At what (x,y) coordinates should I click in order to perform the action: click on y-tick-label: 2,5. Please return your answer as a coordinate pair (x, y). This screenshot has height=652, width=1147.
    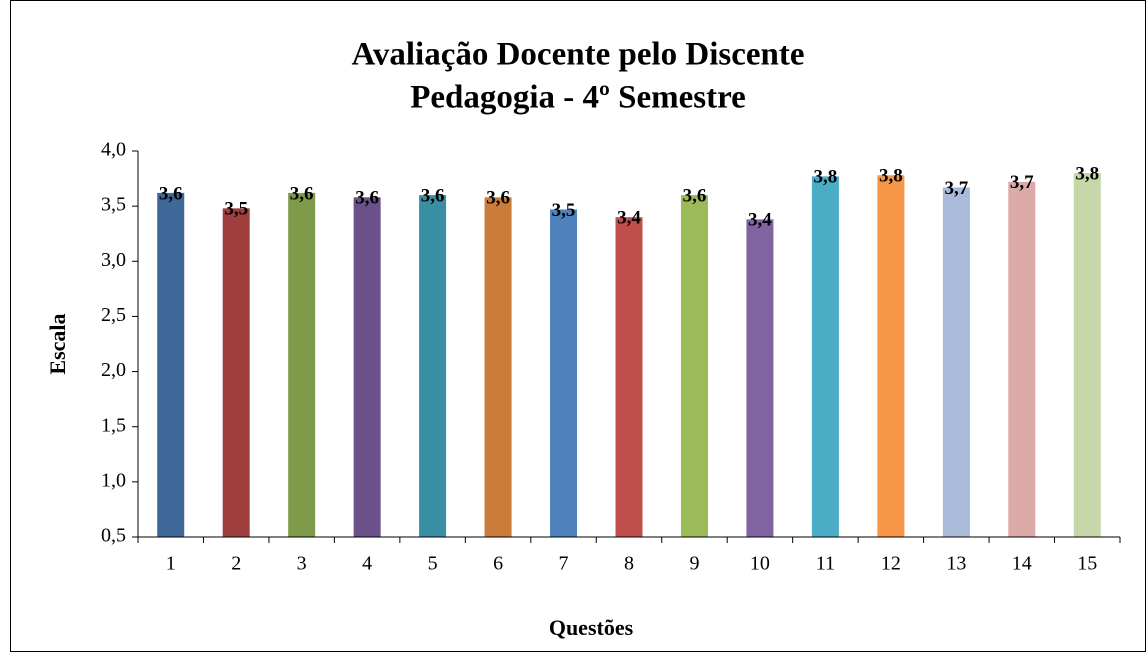
    Looking at the image, I should click on (113, 315).